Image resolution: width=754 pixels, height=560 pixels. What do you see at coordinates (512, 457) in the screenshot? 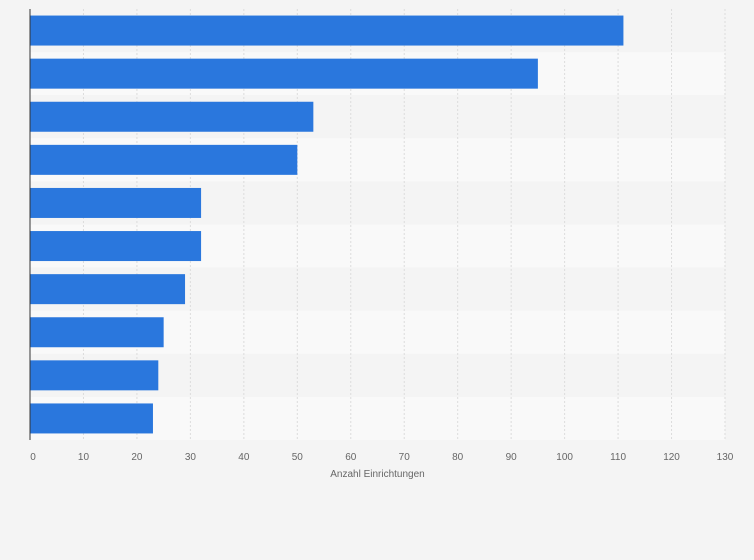
I see `x-tick-label: 90` at bounding box center [512, 457].